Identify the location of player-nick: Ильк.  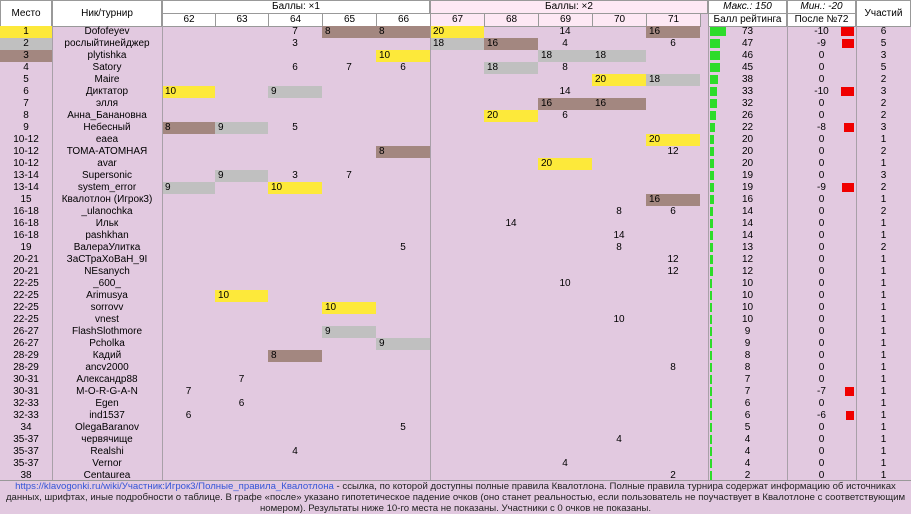
(107, 223).